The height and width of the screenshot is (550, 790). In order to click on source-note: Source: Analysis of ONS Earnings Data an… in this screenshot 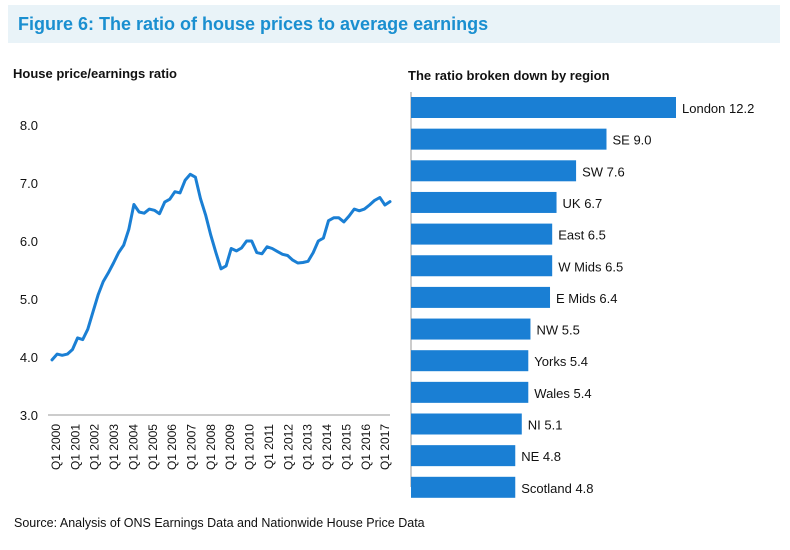, I will do `click(219, 523)`.